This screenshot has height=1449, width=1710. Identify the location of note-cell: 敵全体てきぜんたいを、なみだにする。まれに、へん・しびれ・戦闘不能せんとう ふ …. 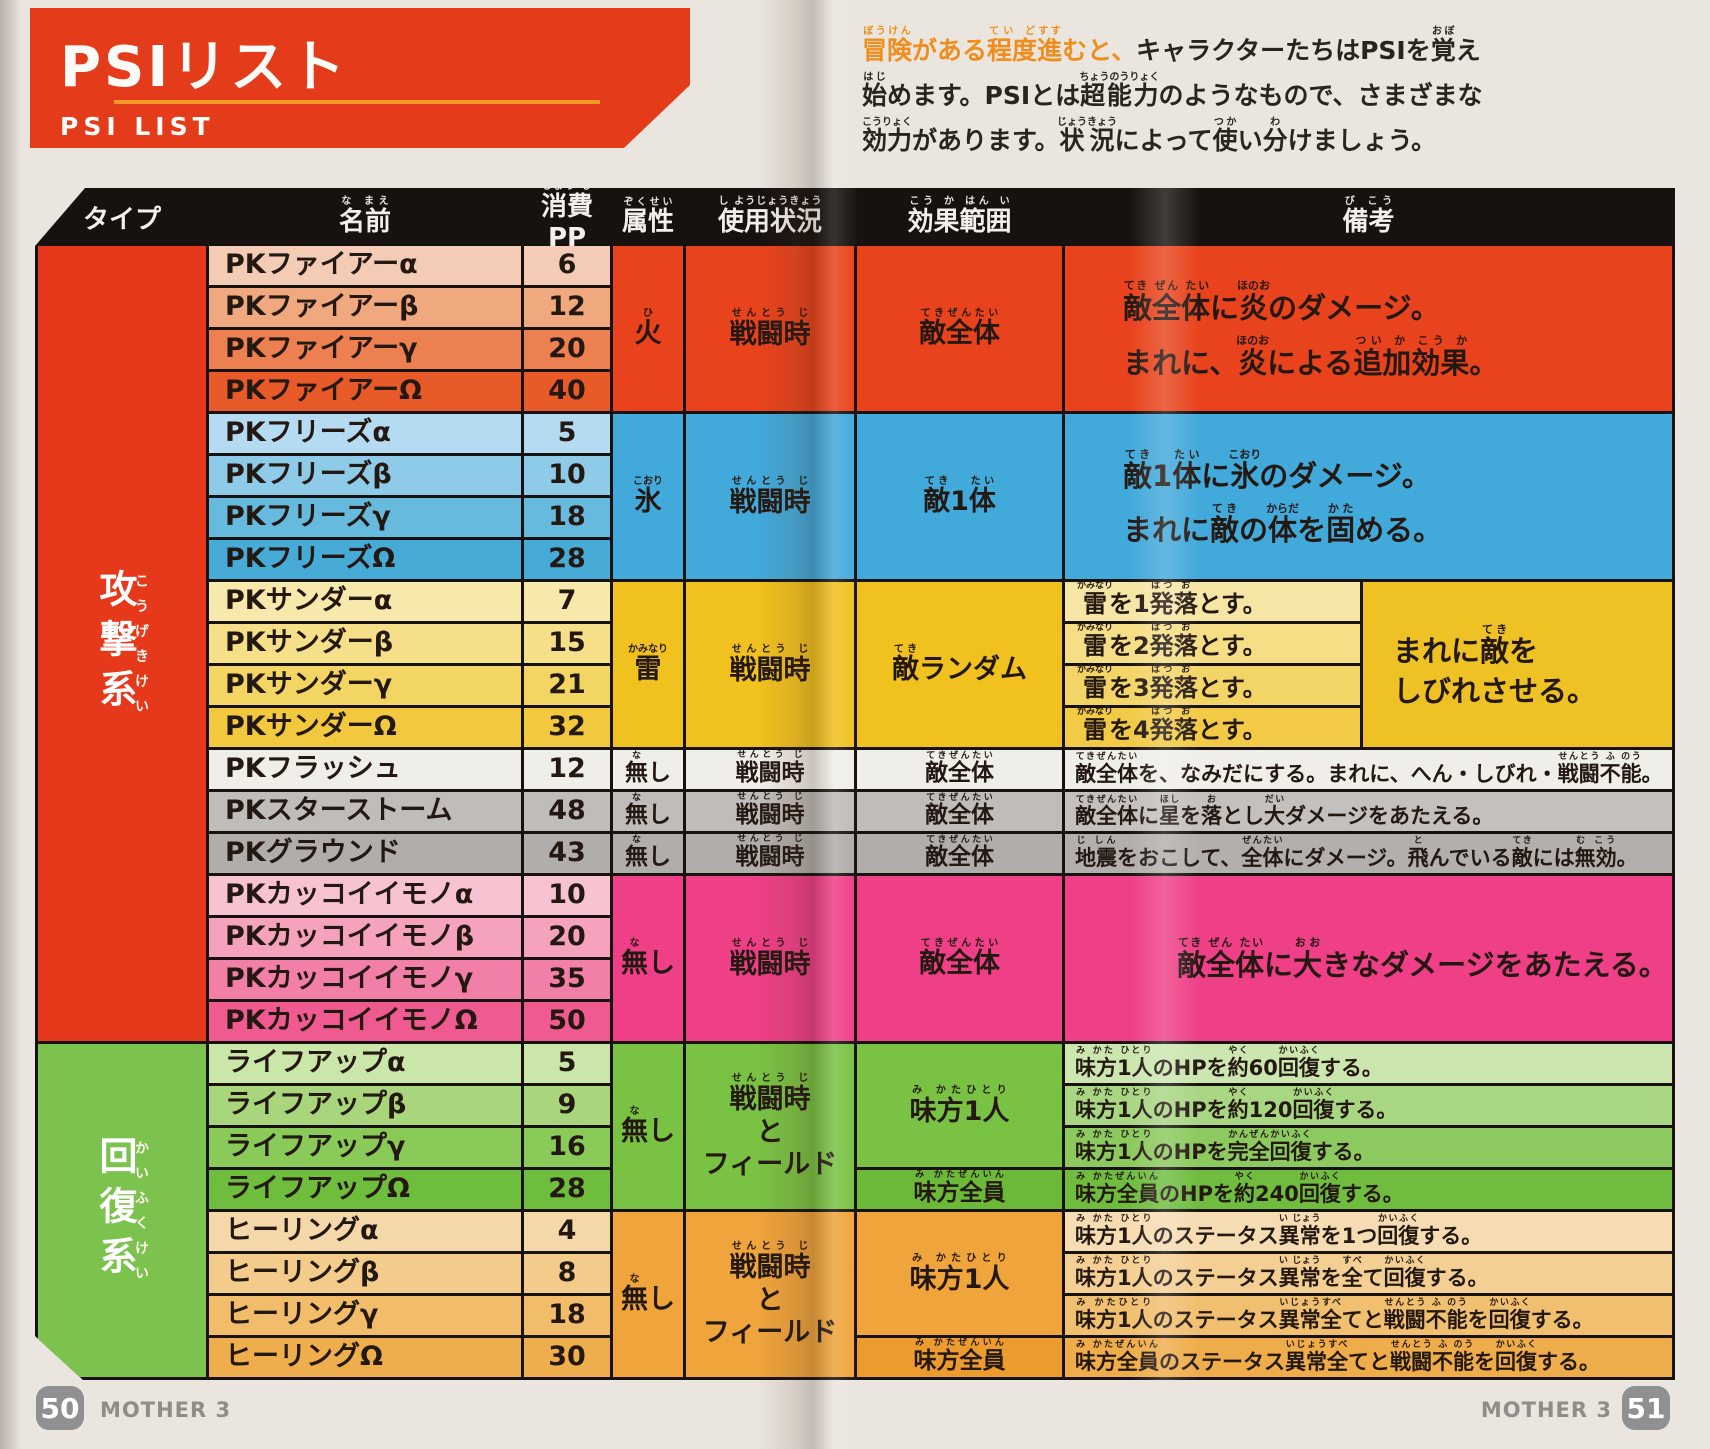
(1368, 769).